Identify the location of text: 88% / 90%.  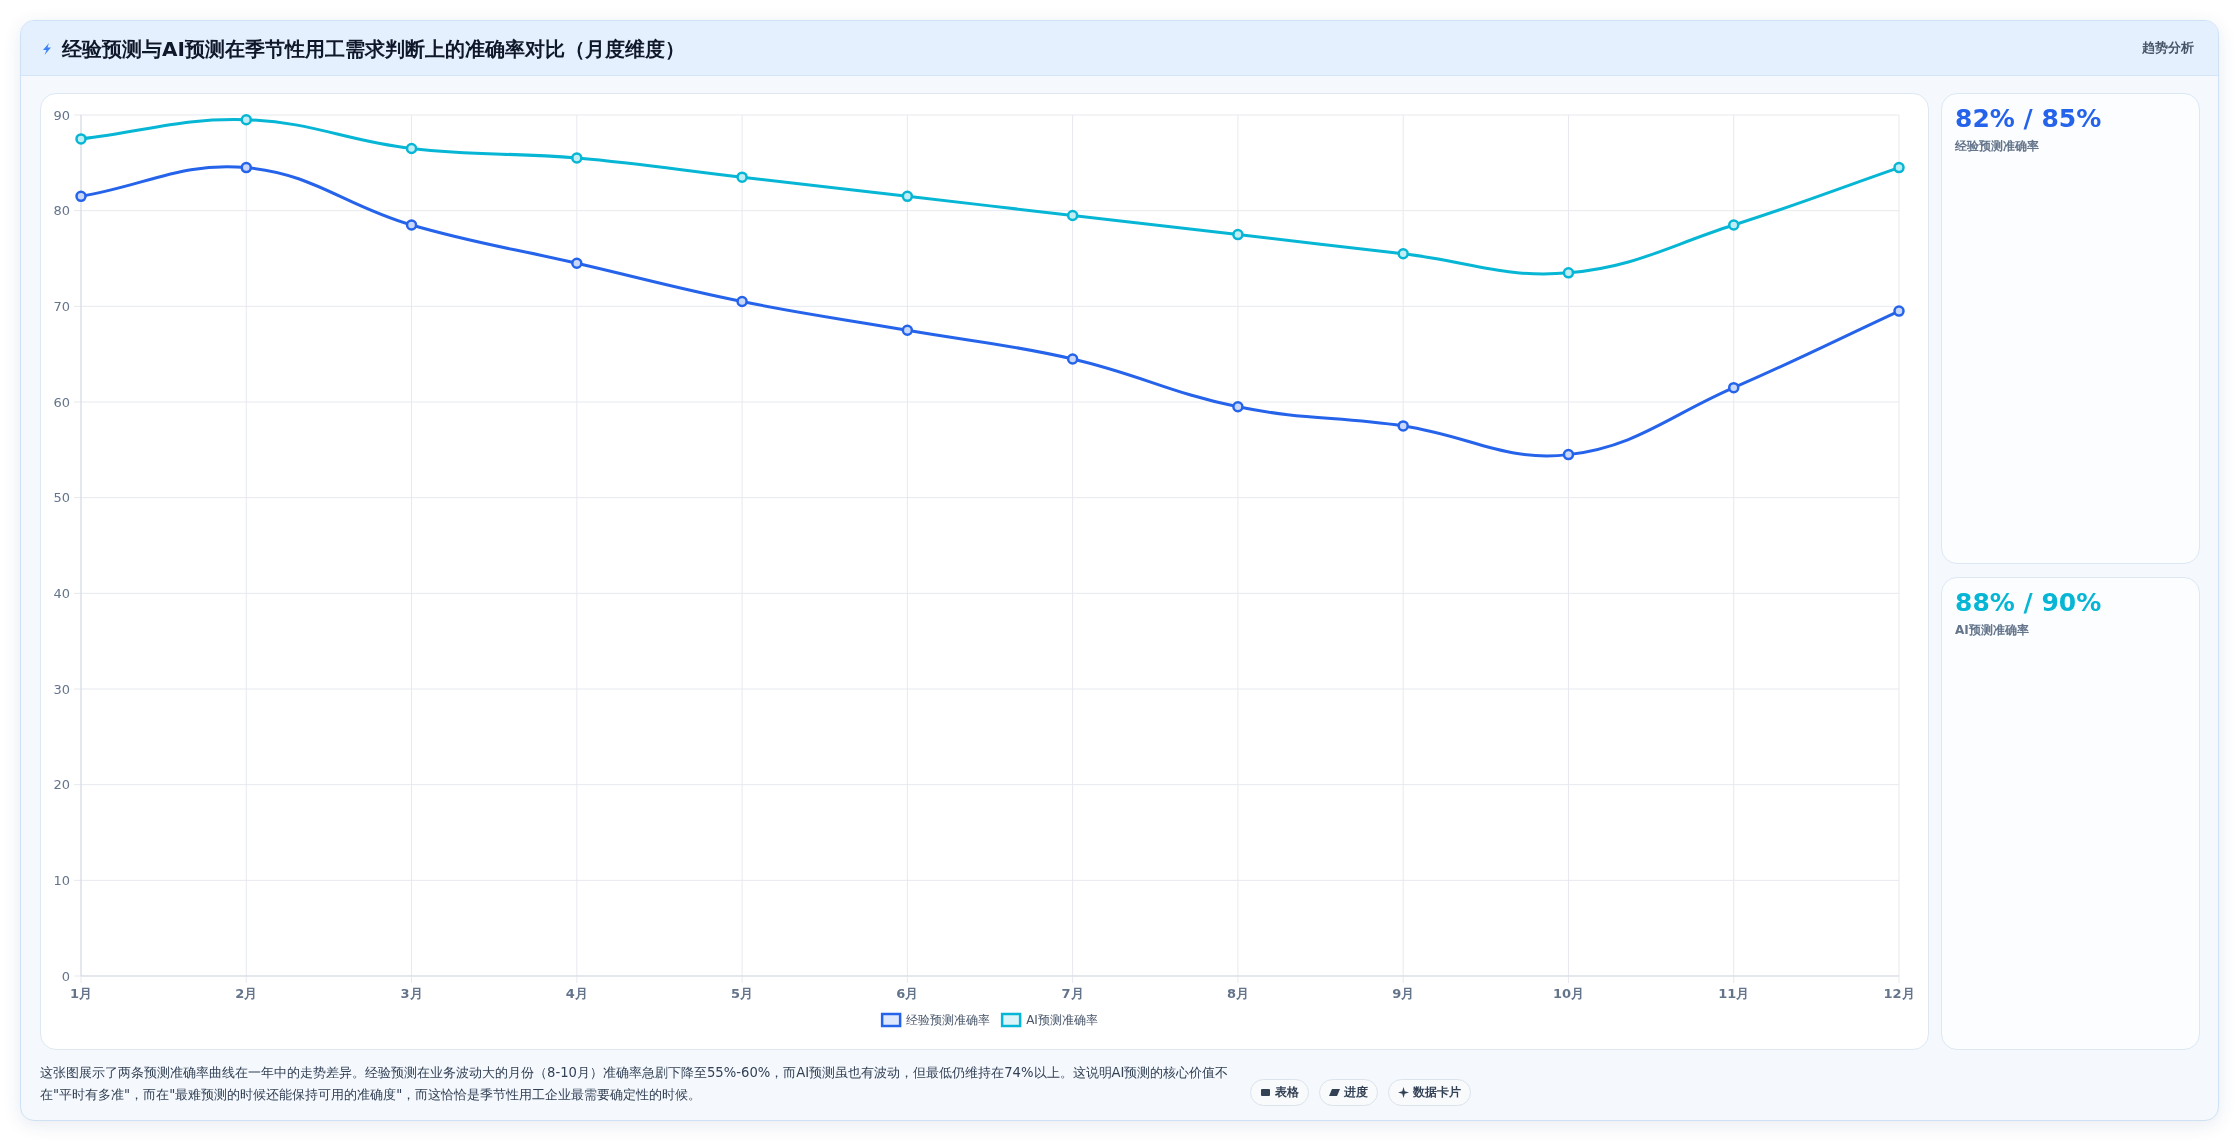
(2028, 603).